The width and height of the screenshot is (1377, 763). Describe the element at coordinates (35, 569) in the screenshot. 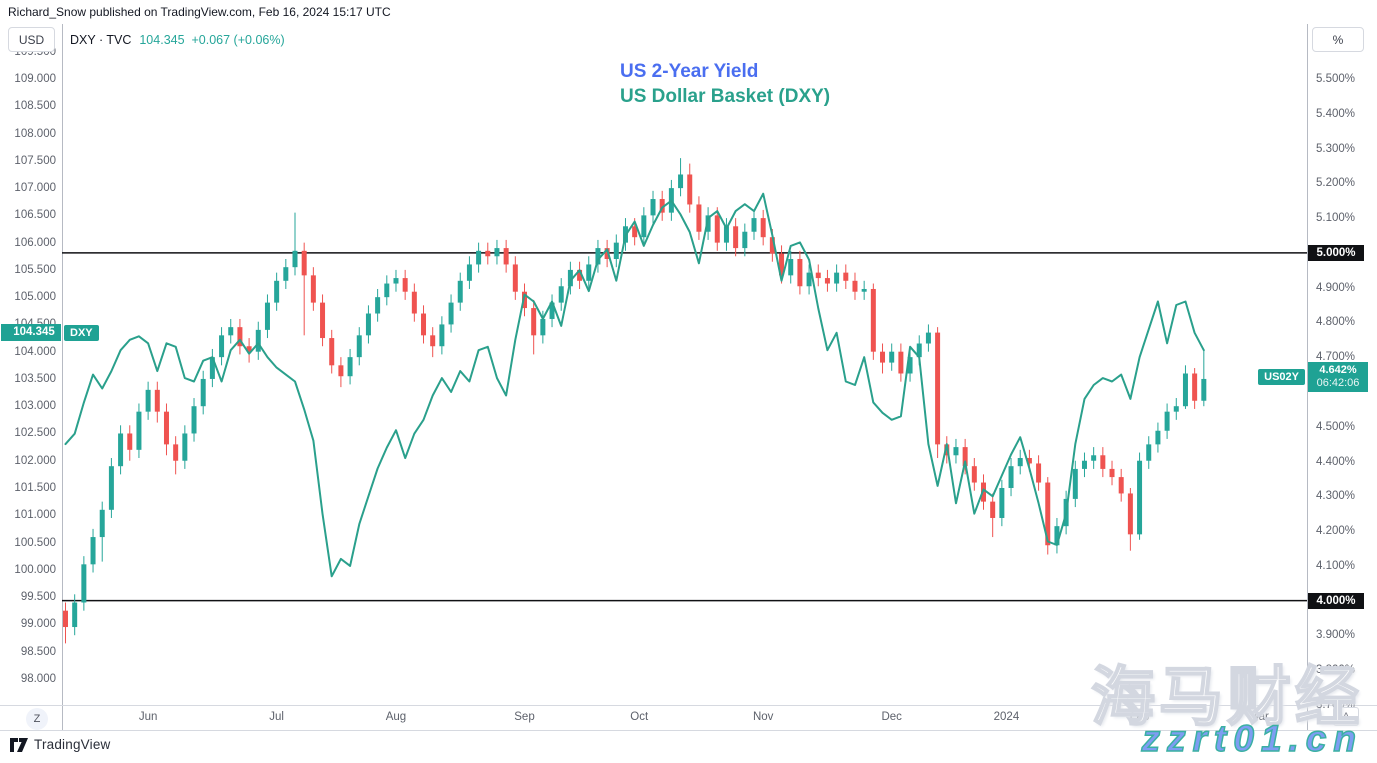

I see `left-price-tick: 100.000` at that location.